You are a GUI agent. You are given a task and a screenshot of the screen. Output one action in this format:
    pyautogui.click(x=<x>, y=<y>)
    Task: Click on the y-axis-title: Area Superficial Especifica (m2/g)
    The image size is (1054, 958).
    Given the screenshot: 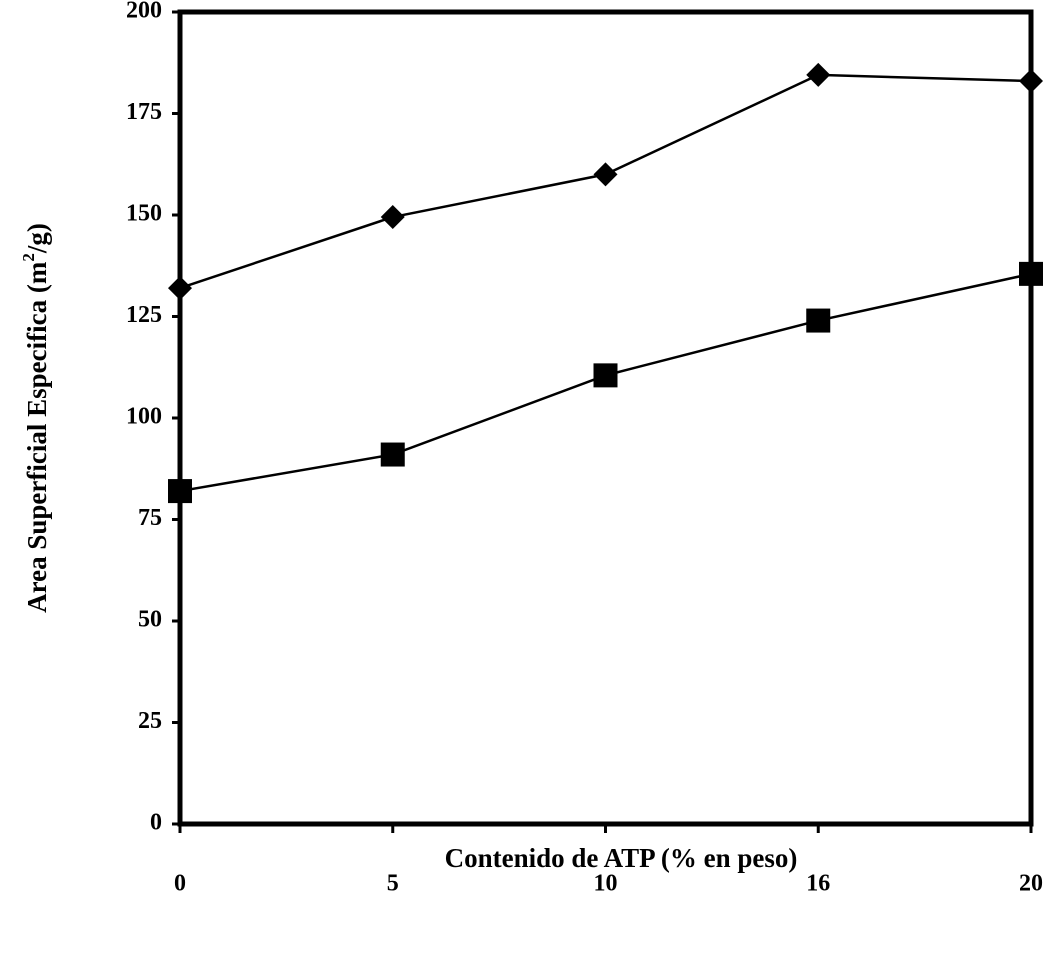 What is the action you would take?
    pyautogui.click(x=35, y=418)
    